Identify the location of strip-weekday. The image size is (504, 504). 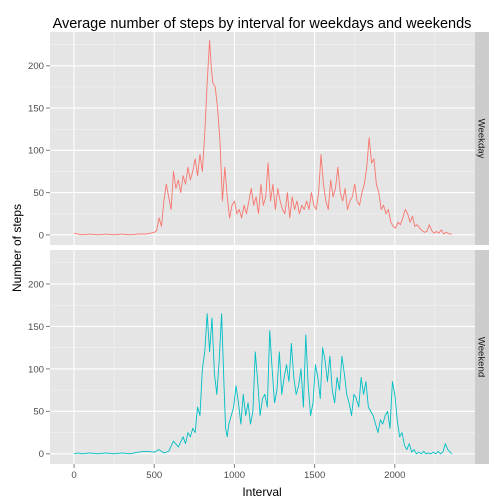
(482, 138).